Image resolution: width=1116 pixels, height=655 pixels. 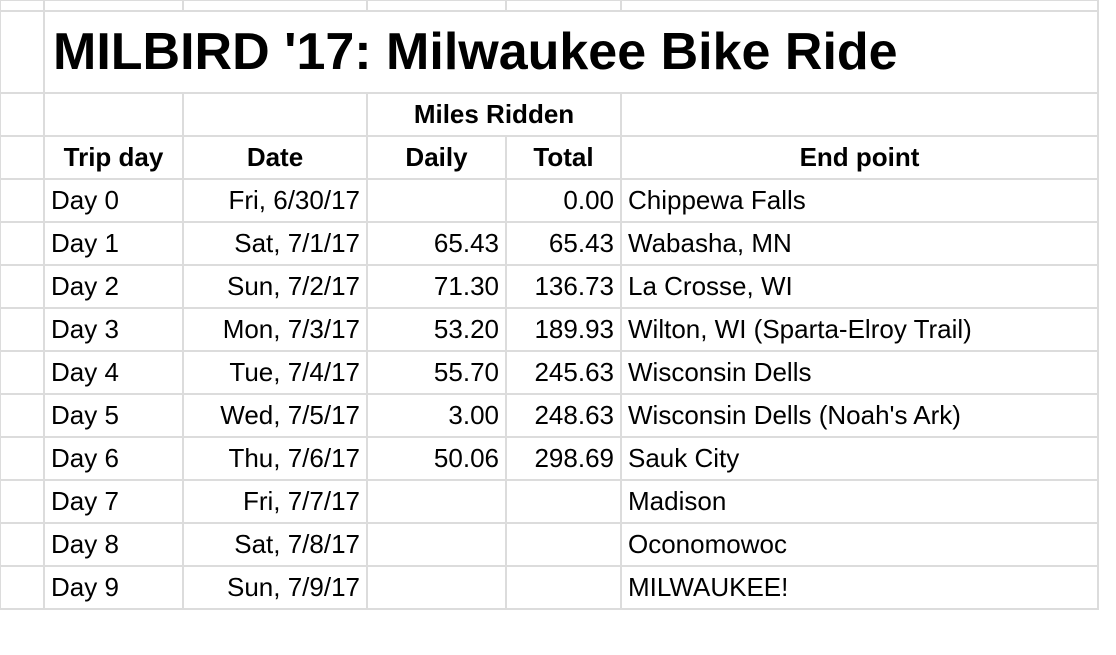 I want to click on title-row: MILBIRD '17: Milwaukee Bike Ride, so click(x=549, y=52).